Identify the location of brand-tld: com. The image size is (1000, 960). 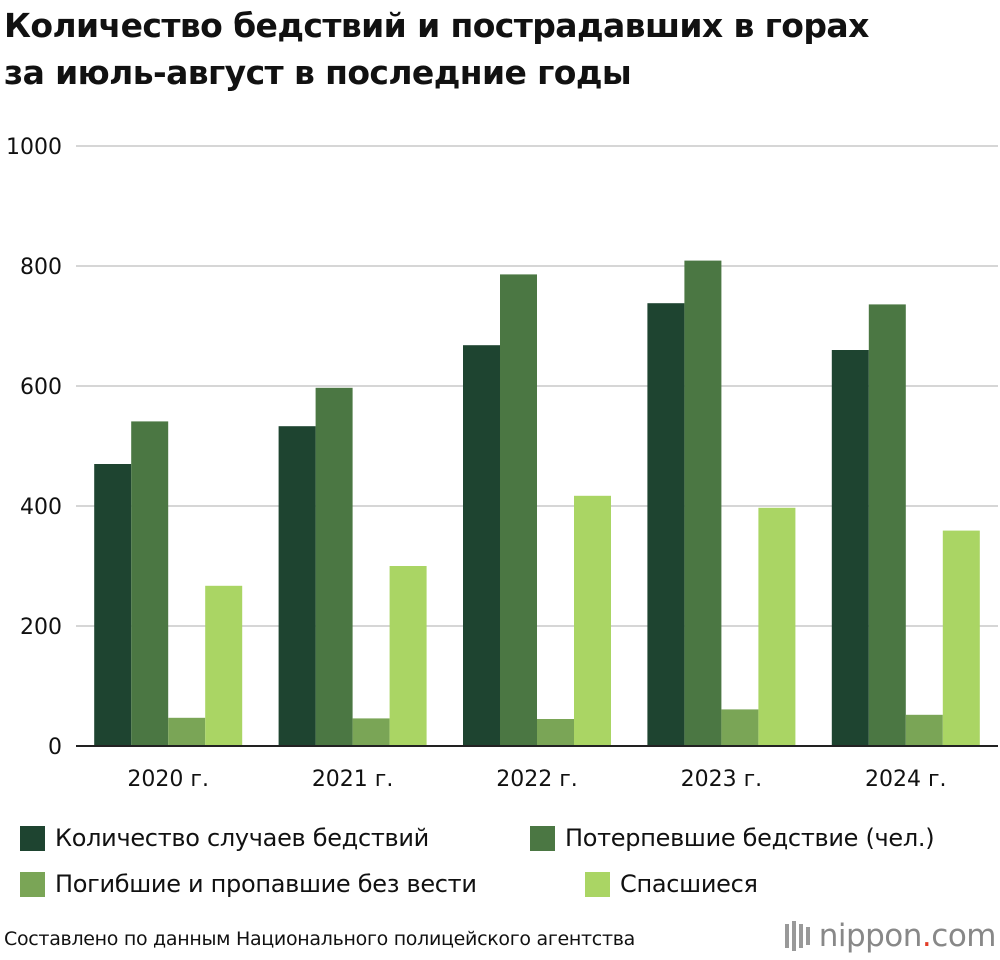
(963, 936).